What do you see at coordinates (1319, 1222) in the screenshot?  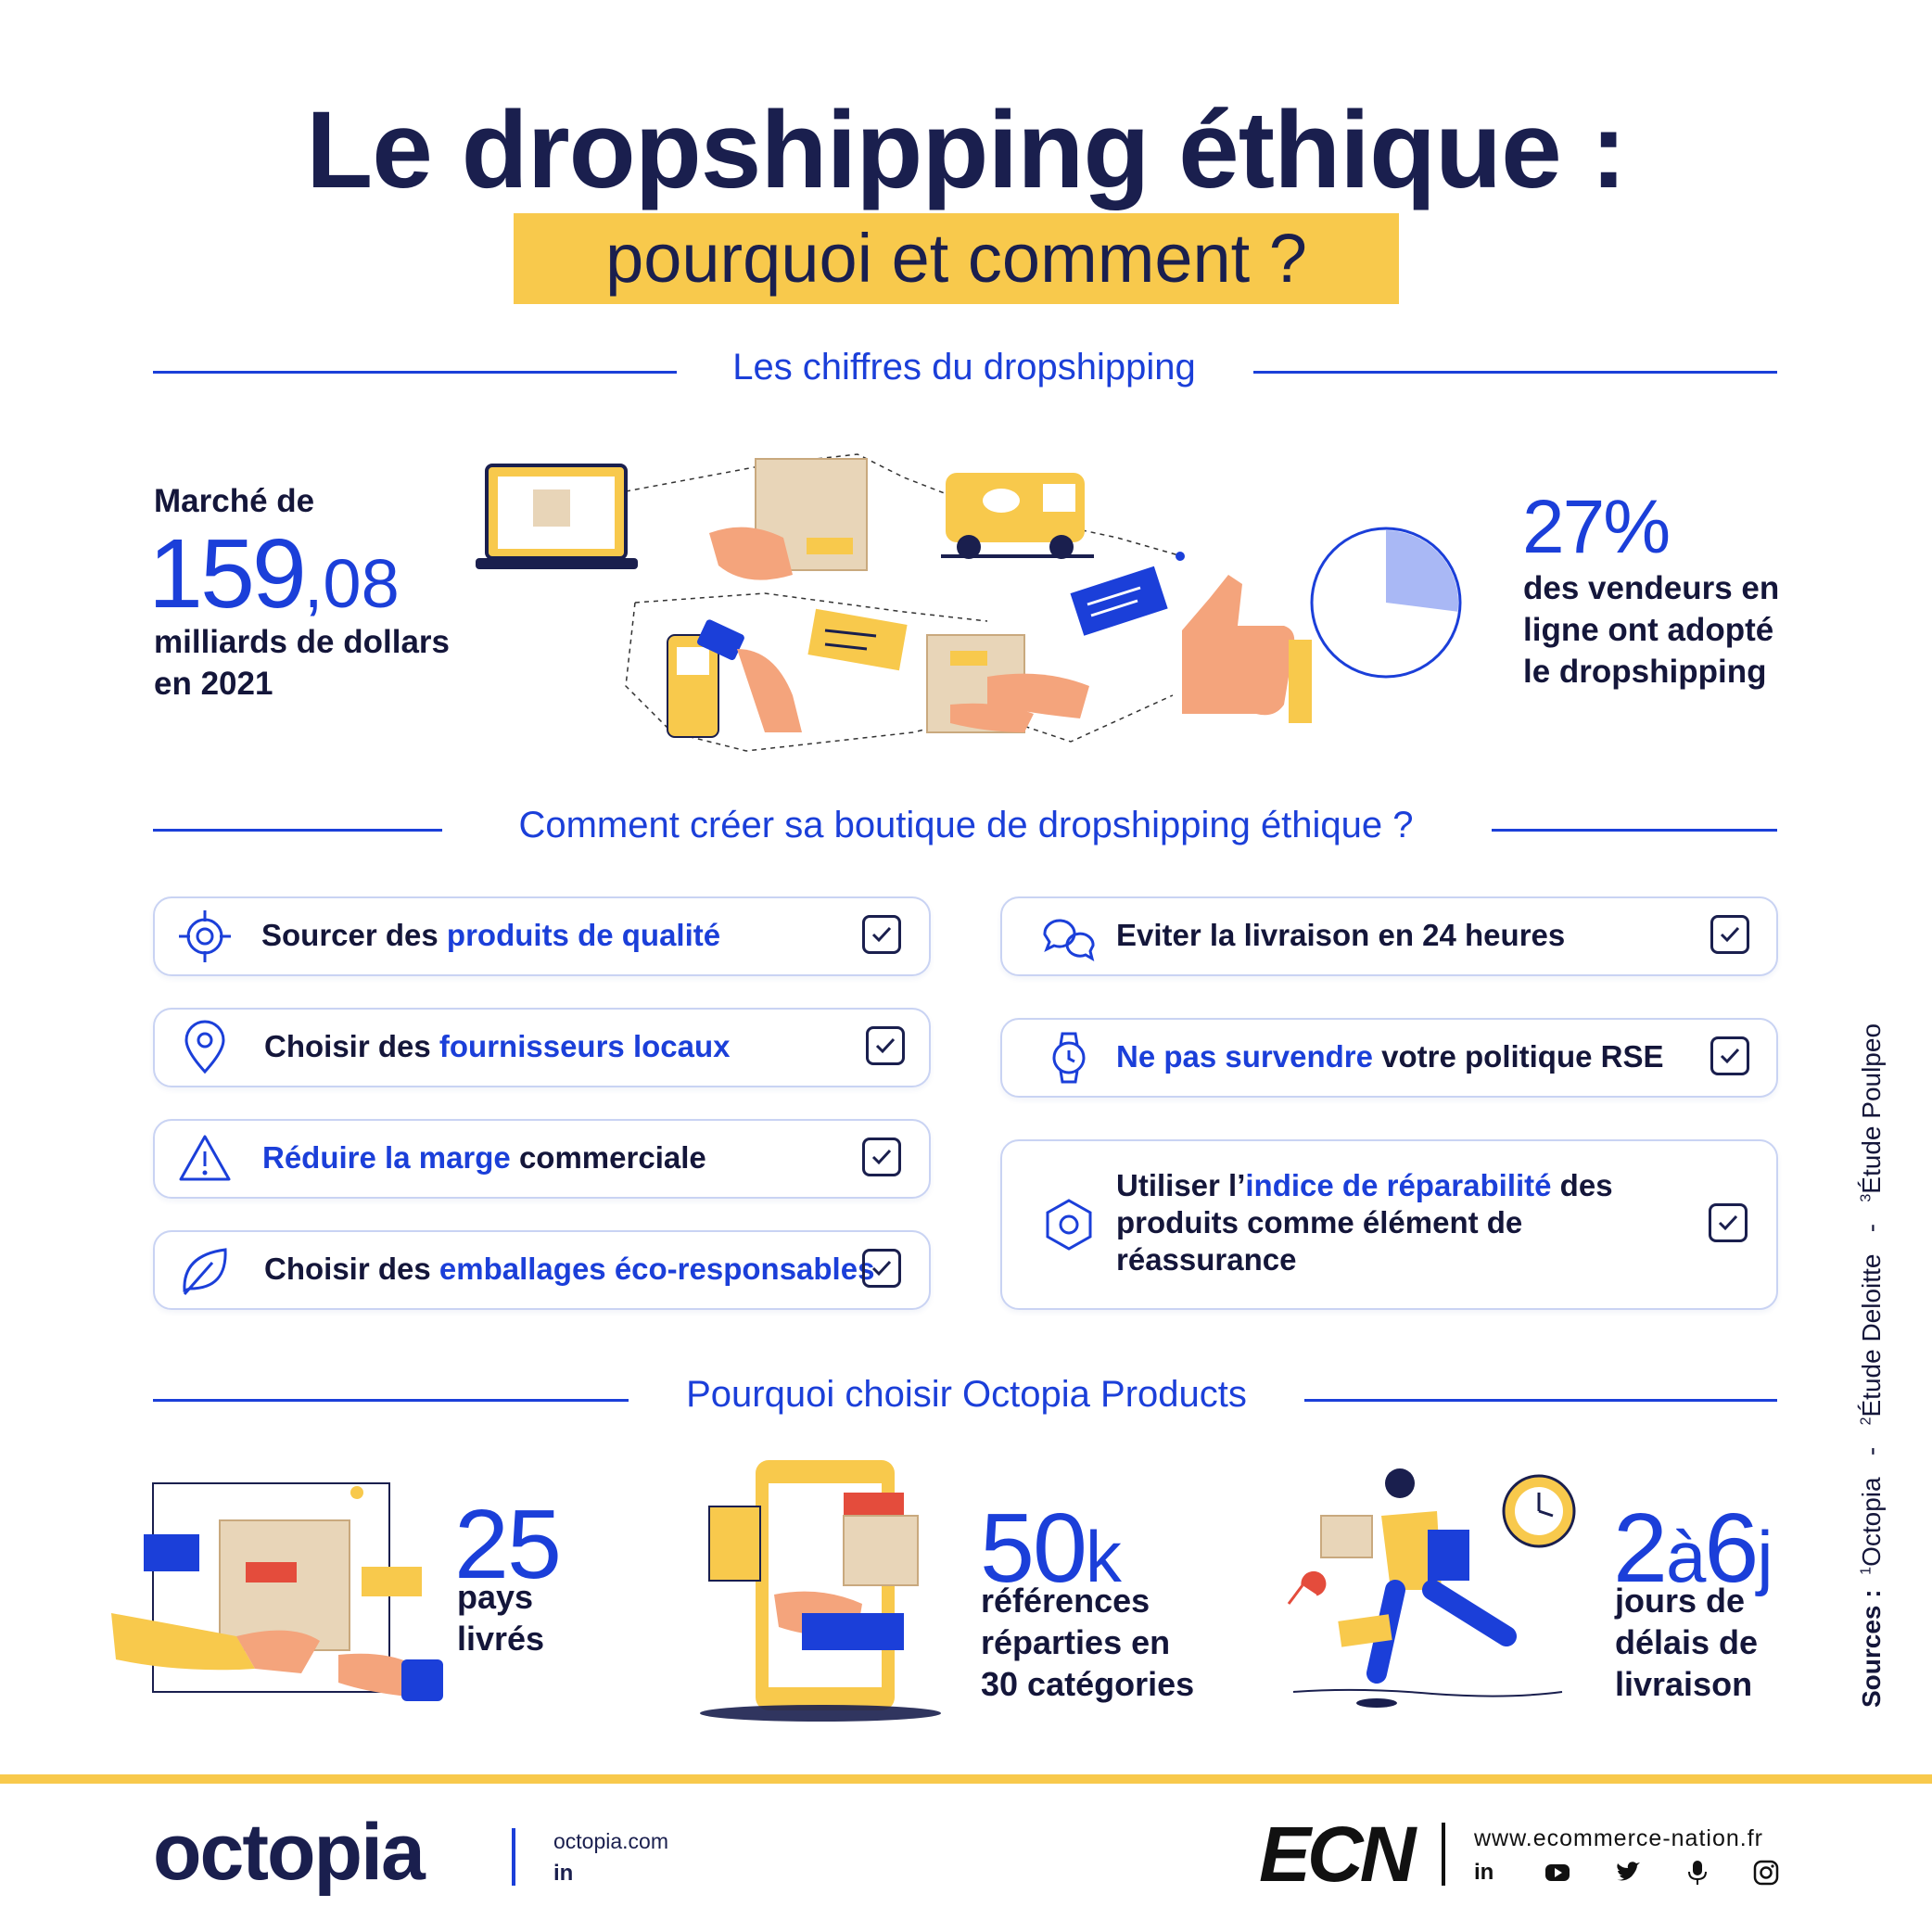 I see `checklist-label-line-2: produits comme élément de` at bounding box center [1319, 1222].